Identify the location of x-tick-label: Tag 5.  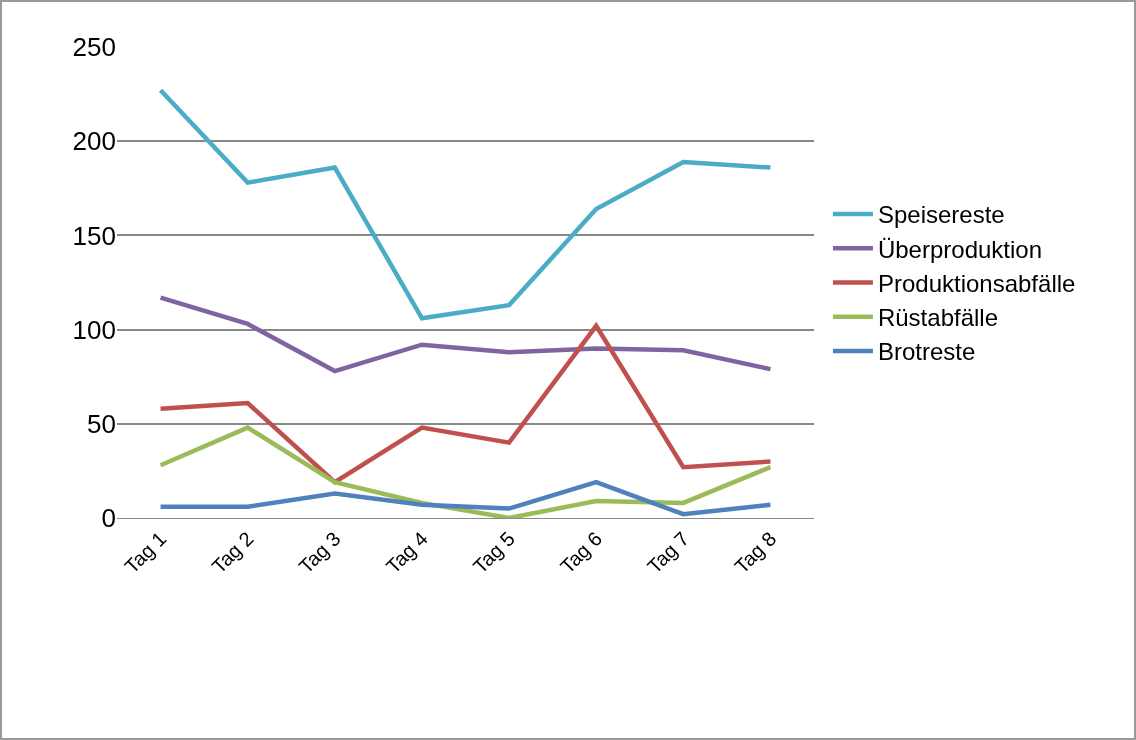
(493, 552).